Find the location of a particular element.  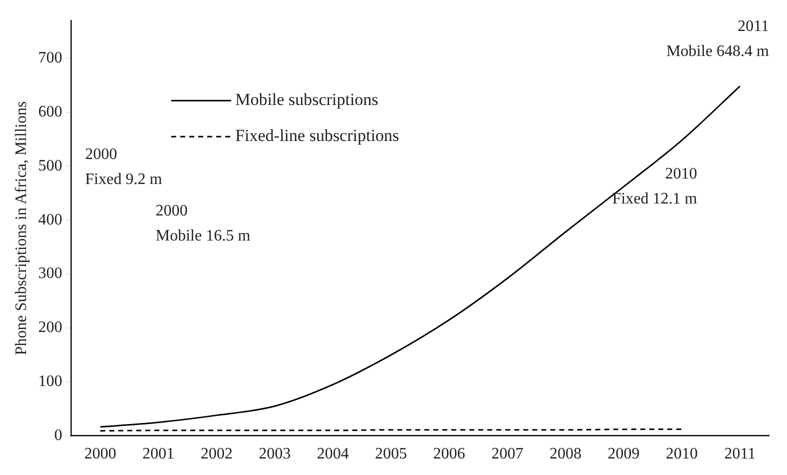

y-tick-label: 600 is located at coordinates (50, 111).